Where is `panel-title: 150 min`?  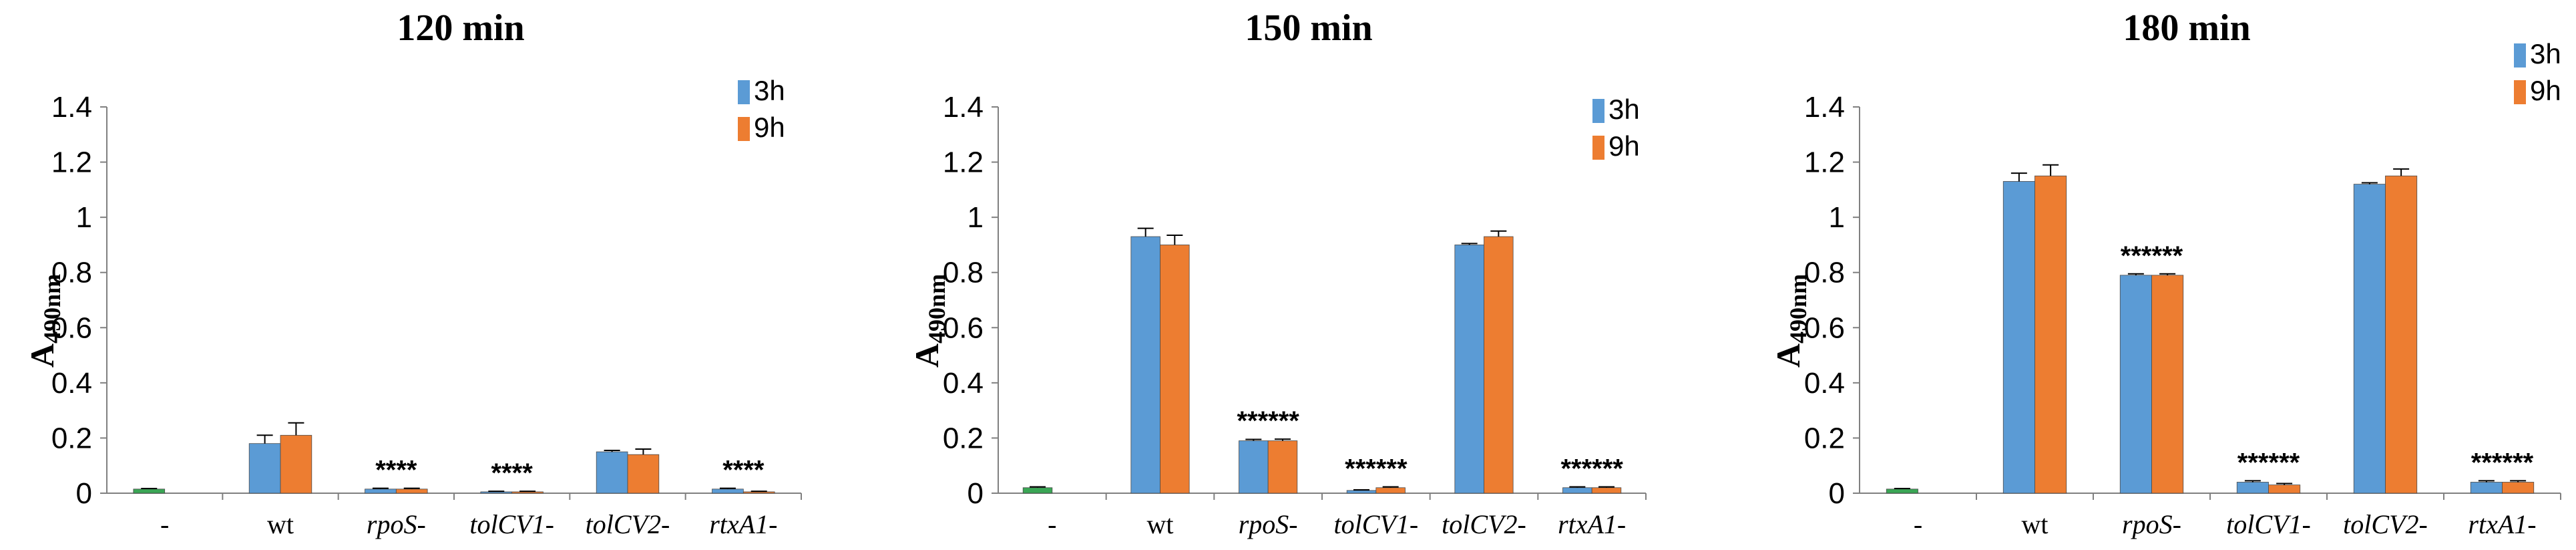
panel-title: 150 min is located at coordinates (1308, 28).